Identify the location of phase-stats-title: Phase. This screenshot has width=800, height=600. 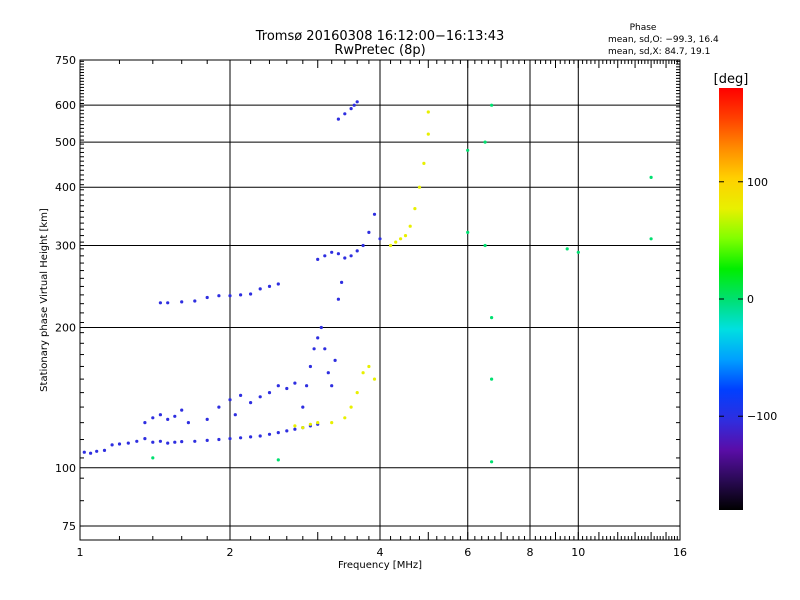
(643, 28).